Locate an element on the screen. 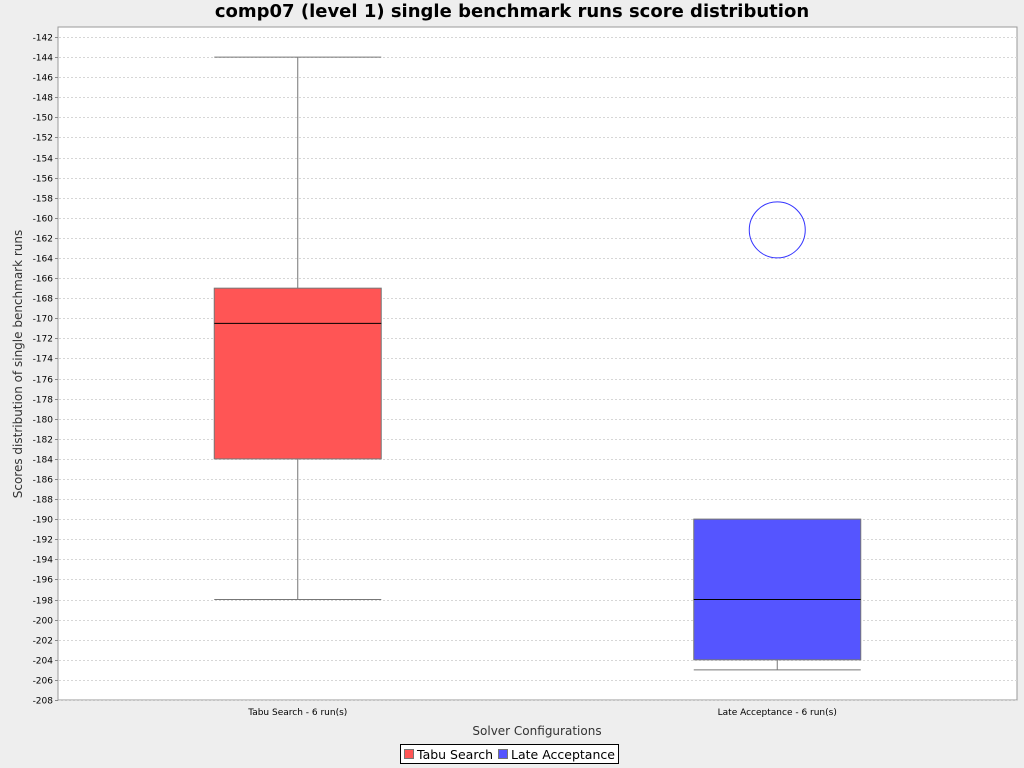 The height and width of the screenshot is (768, 1024). y-tick-label: -144 is located at coordinates (43, 59).